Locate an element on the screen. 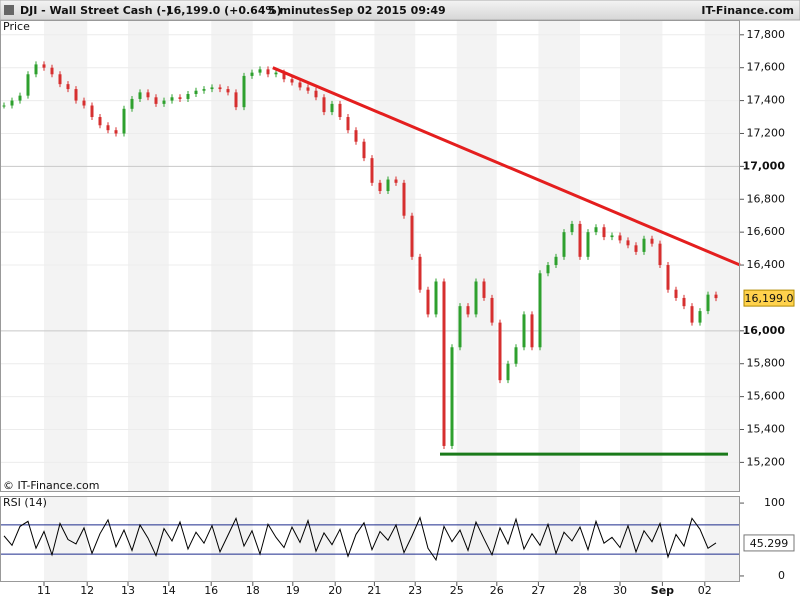  x-tick-label: 12 is located at coordinates (87, 590).